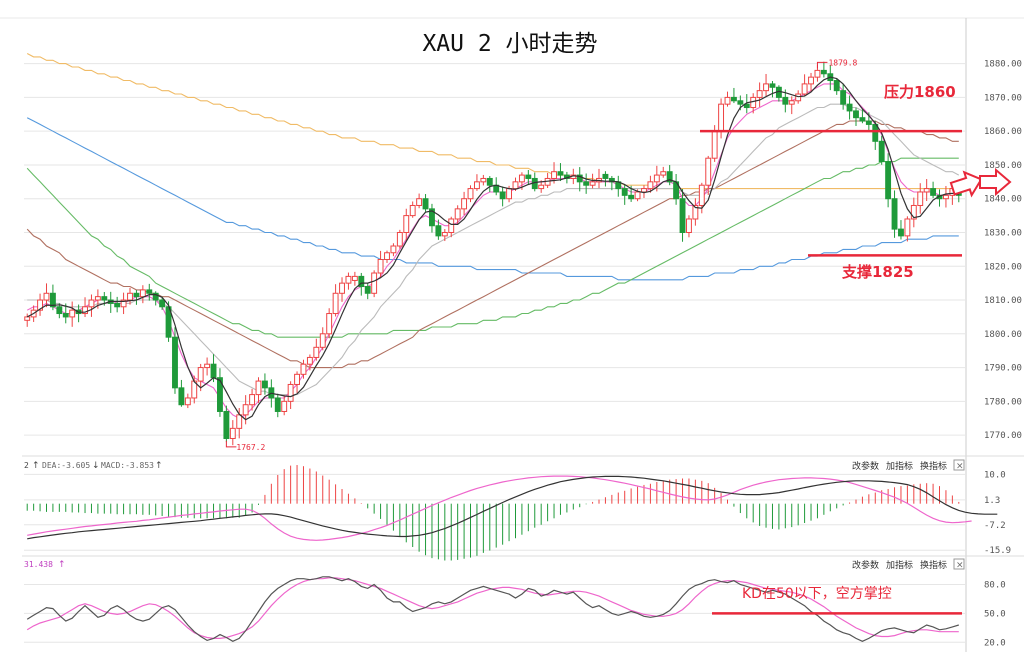 Image resolution: width=1024 pixels, height=656 pixels. What do you see at coordinates (492, 609) in the screenshot?
I see `kd-k-line` at bounding box center [492, 609].